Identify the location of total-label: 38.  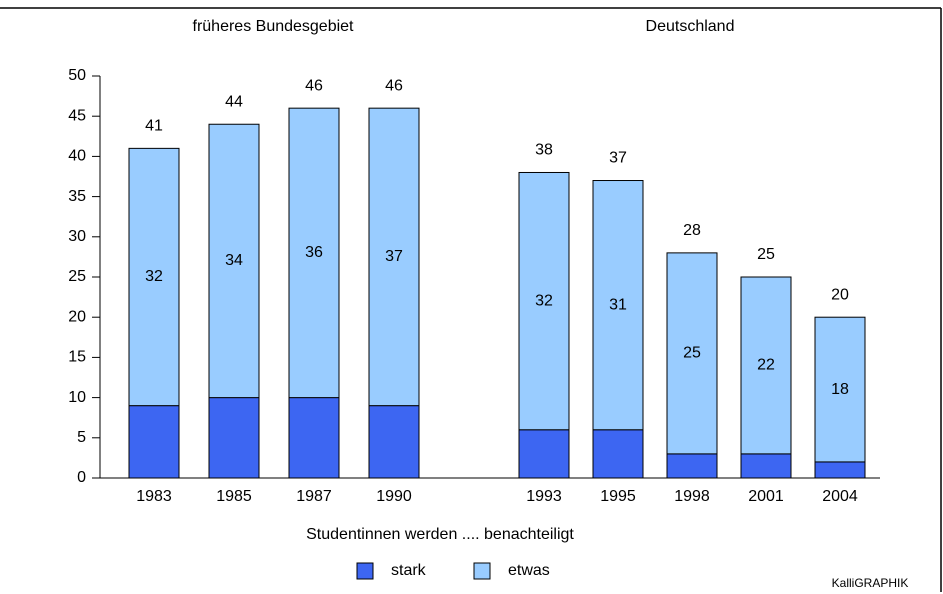
(544, 150).